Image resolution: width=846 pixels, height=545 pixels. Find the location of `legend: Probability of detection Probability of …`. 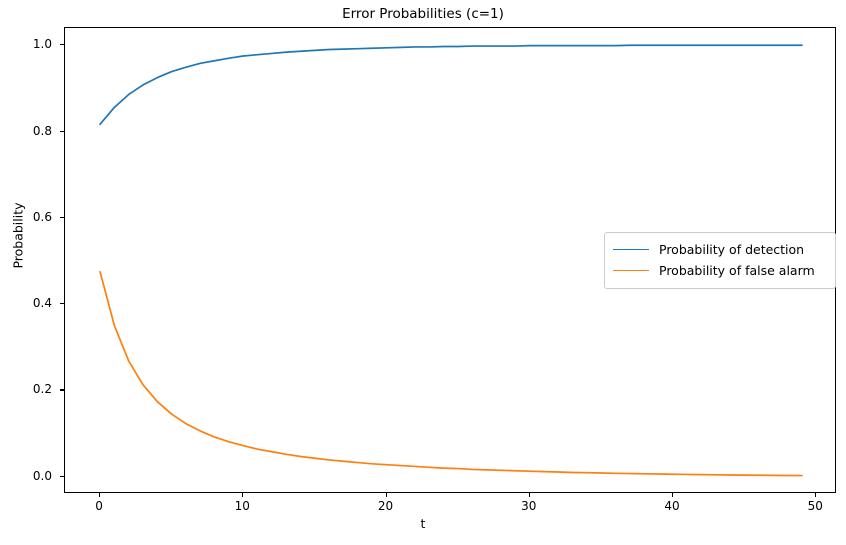

legend: Probability of detection Probability of … is located at coordinates (720, 260).